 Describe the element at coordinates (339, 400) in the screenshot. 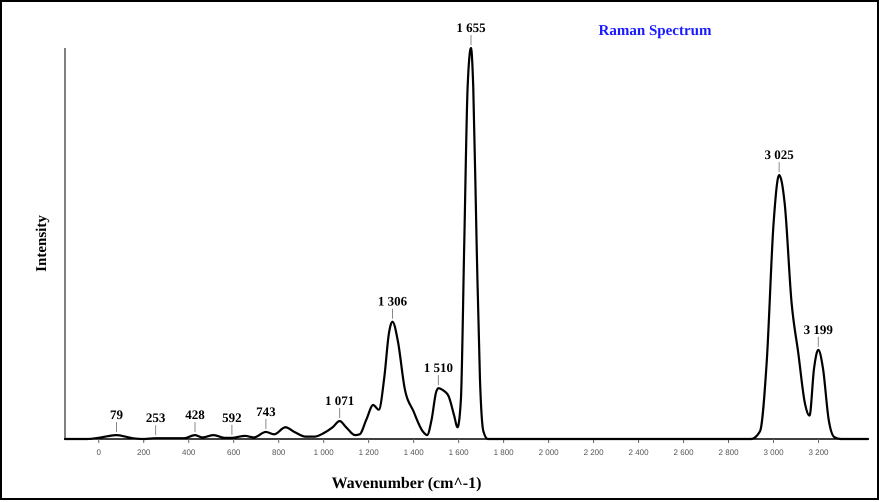

I see `annotation: 1 071` at that location.